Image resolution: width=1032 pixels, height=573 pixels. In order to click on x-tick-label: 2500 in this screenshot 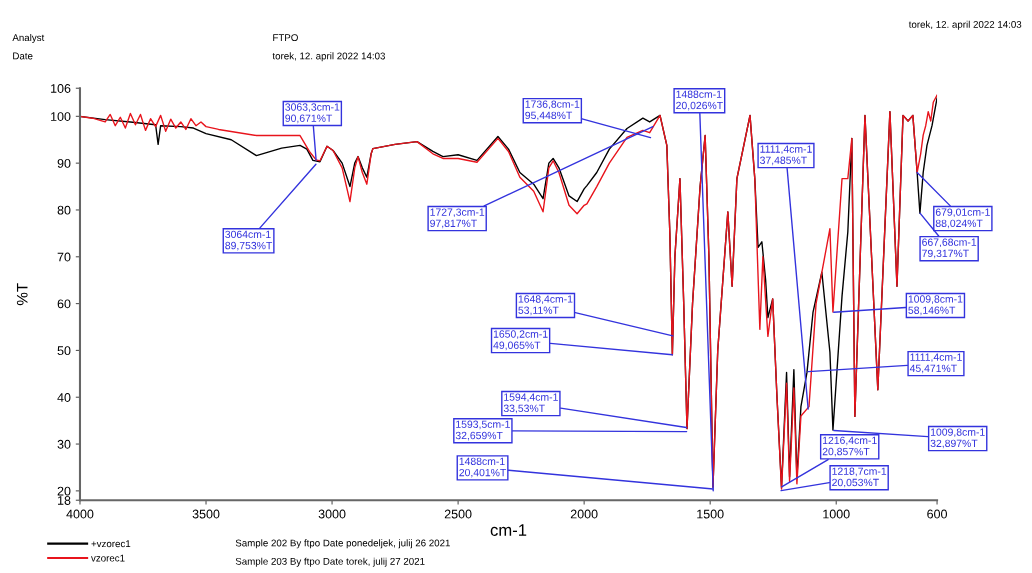, I will do `click(458, 514)`.